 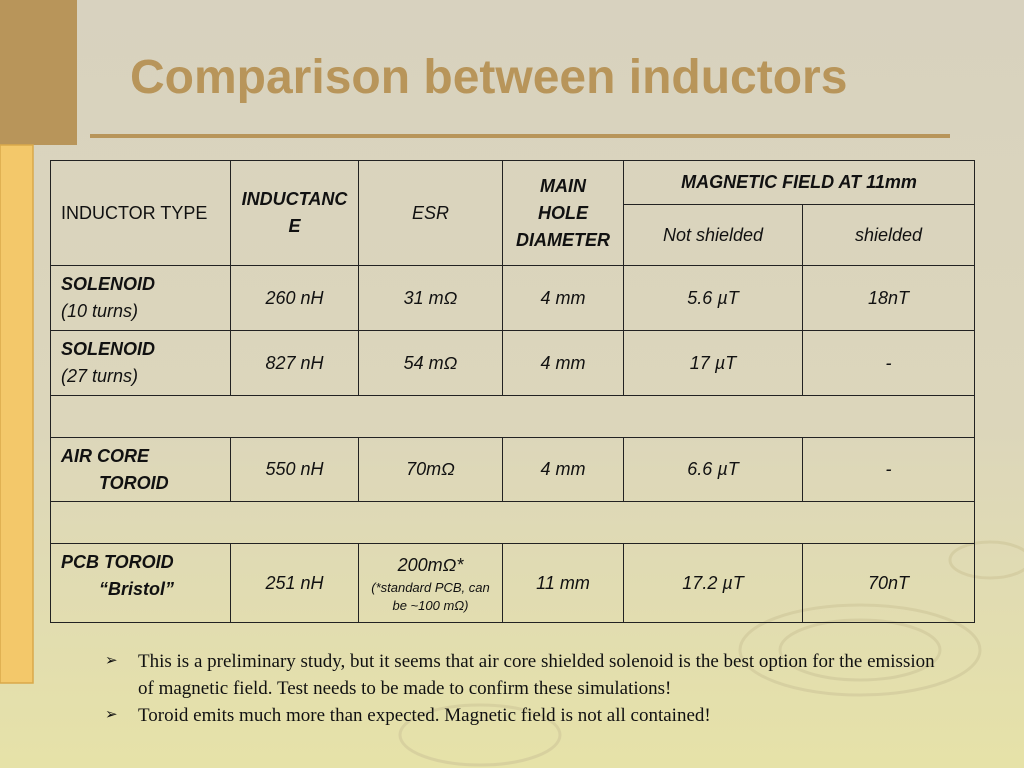 I want to click on header-line: DIAMETER, so click(x=563, y=239).